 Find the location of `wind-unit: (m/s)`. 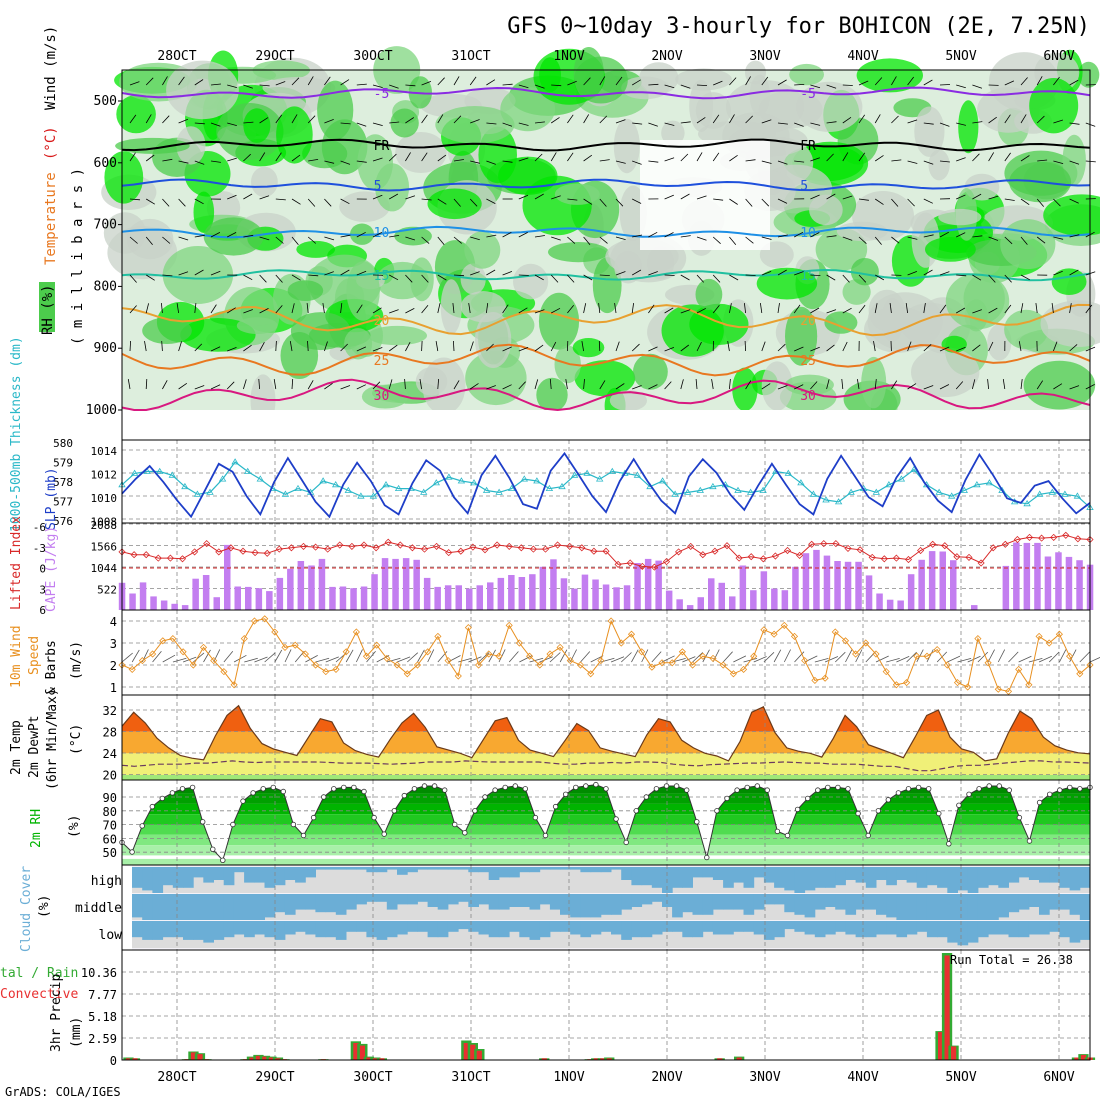

wind-unit: (m/s) is located at coordinates (76, 660).